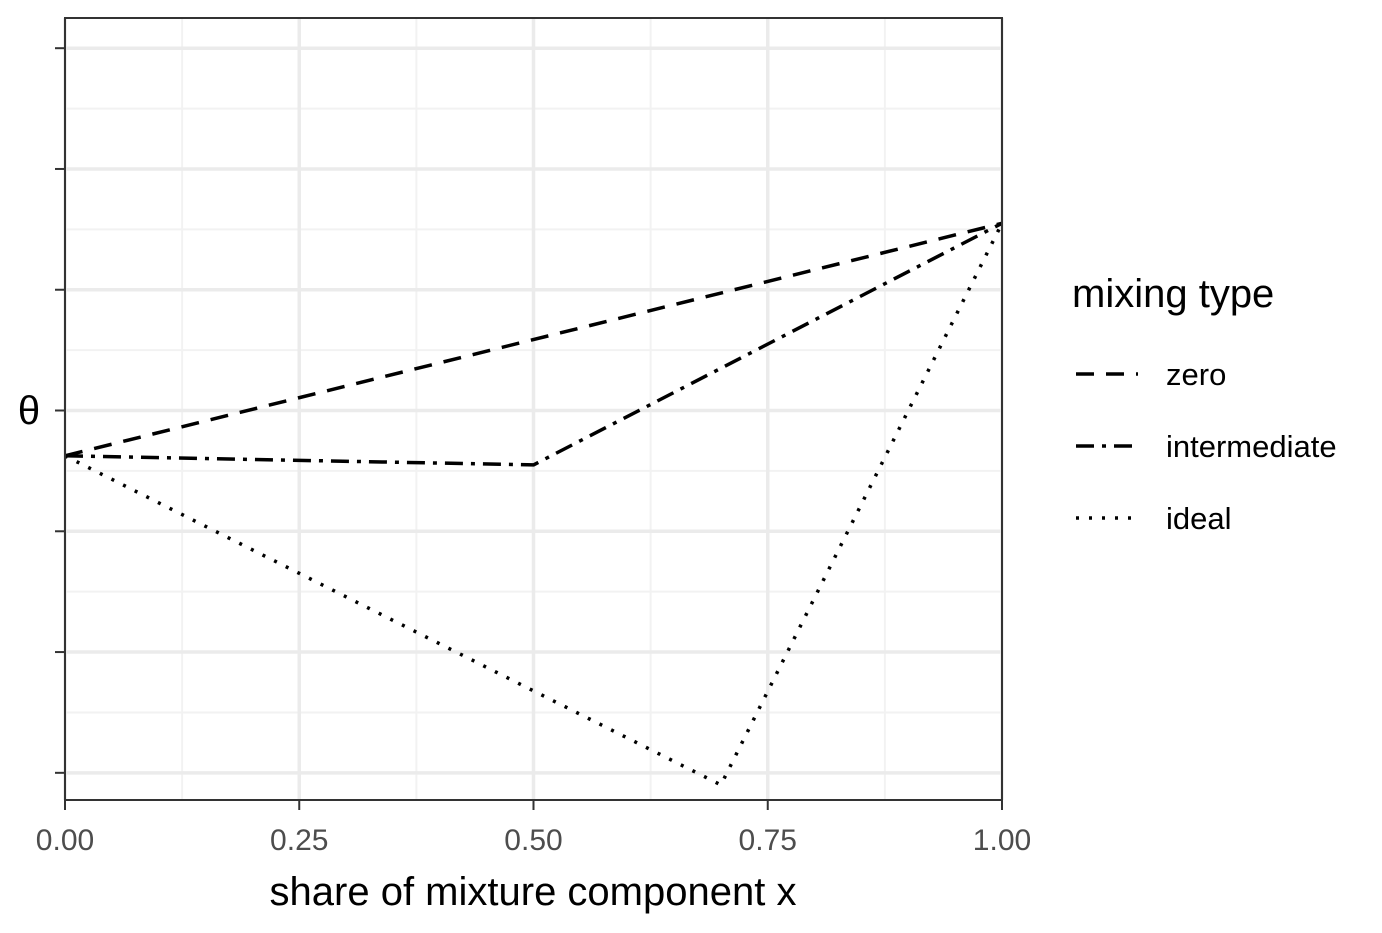 This screenshot has width=1382, height=933. Describe the element at coordinates (533, 892) in the screenshot. I see `x-axis-title: share of mixture component x` at that location.